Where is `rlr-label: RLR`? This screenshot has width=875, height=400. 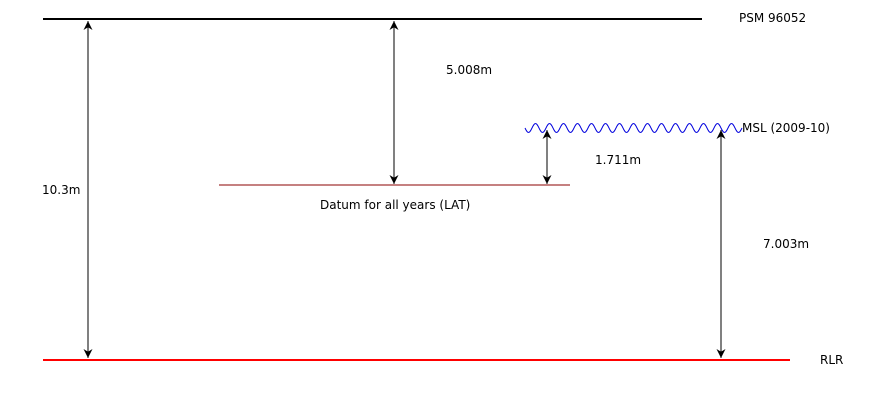 rlr-label: RLR is located at coordinates (831, 360).